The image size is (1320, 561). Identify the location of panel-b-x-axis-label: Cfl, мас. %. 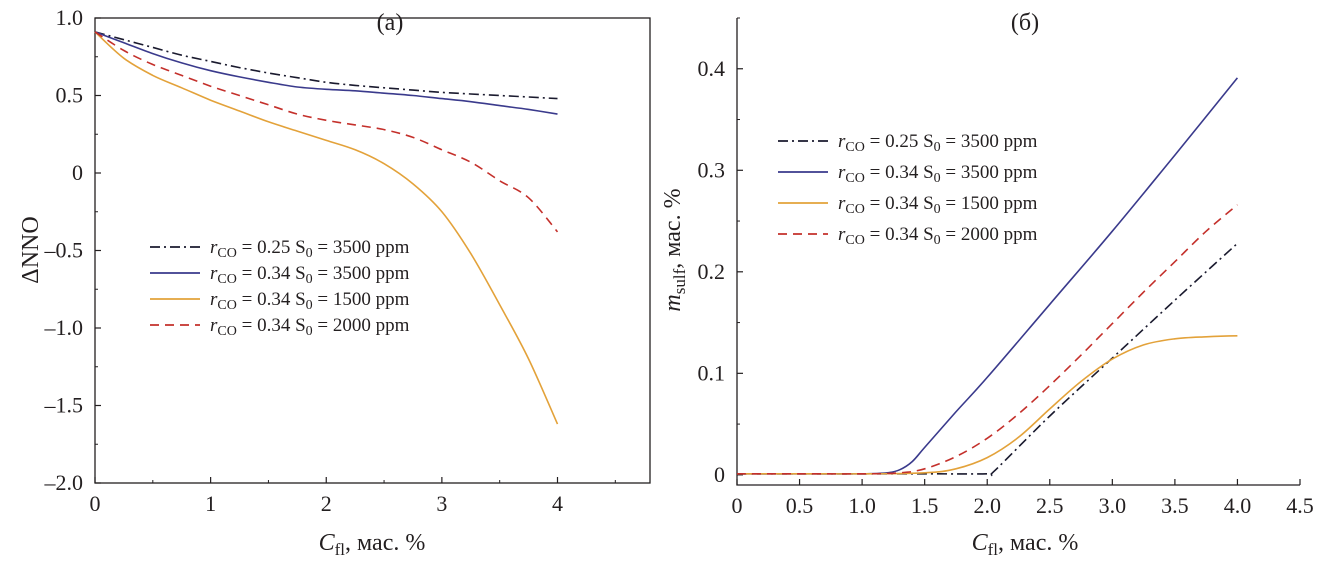
(1025, 544).